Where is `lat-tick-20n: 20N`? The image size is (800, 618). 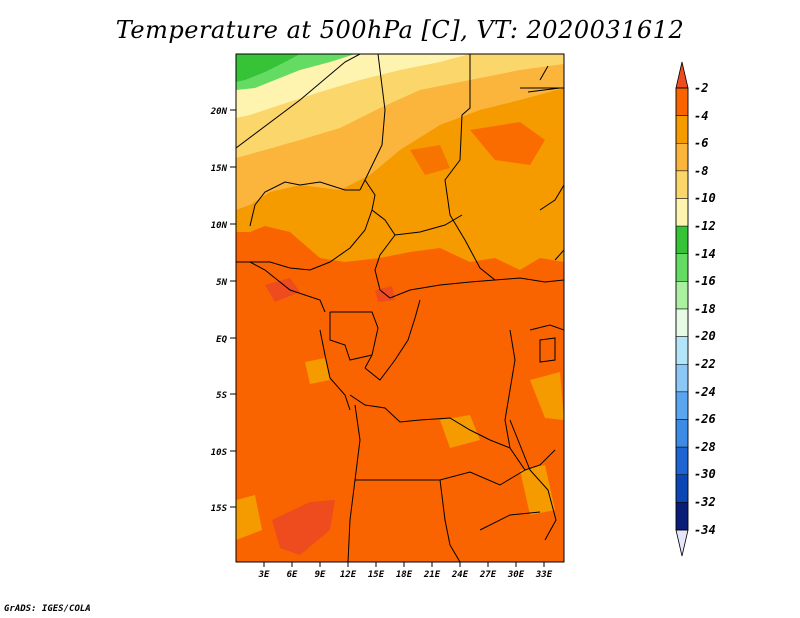 lat-tick-20n: 20N is located at coordinates (223, 112).